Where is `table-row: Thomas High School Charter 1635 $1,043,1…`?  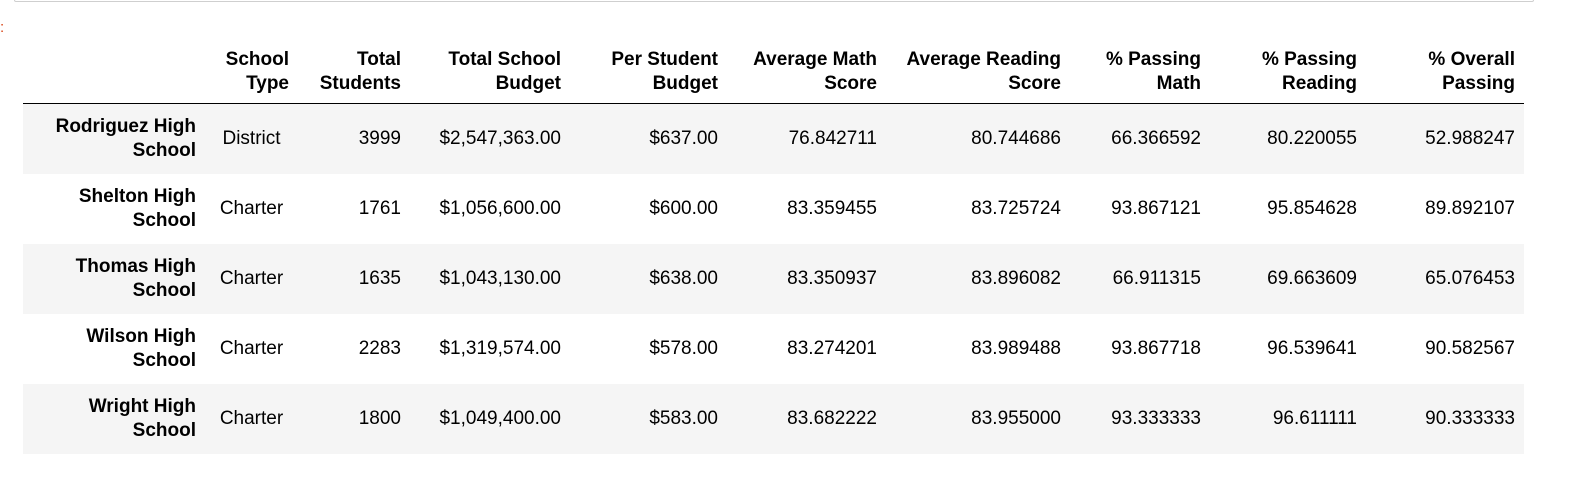
table-row: Thomas High School Charter 1635 $1,043,1… is located at coordinates (773, 279).